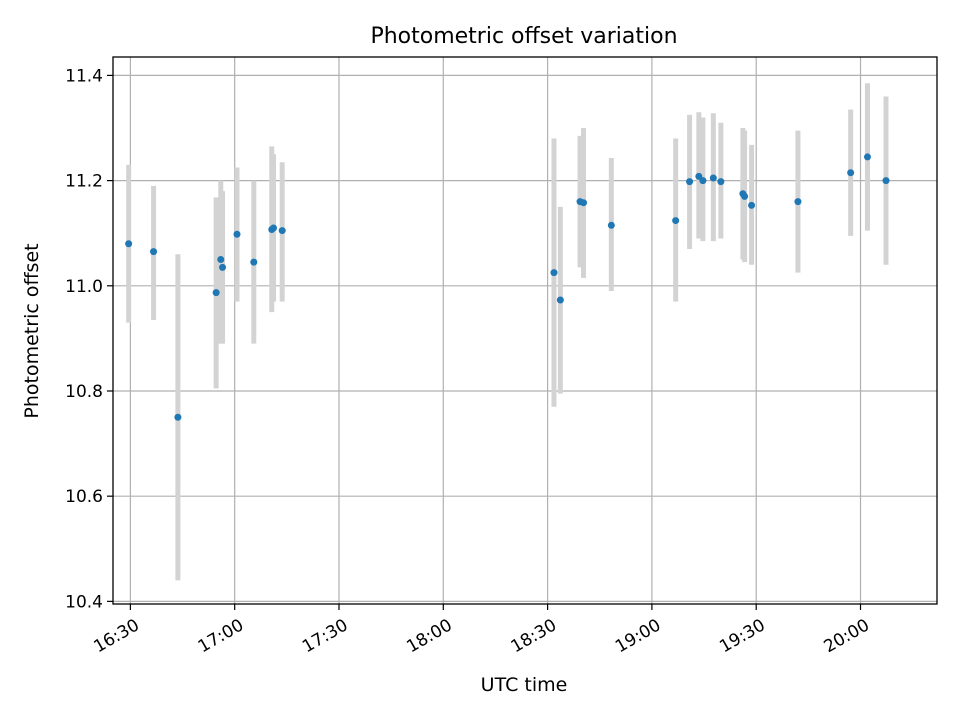  What do you see at coordinates (89, 339) in the screenshot?
I see `y-axis-ticks: 10.4 10.6 10.8 11.0 11.2 11.4` at bounding box center [89, 339].